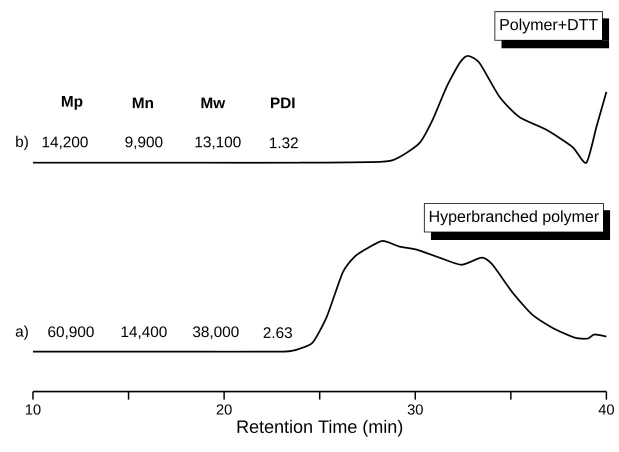 This screenshot has height=452, width=619. Describe the element at coordinates (284, 143) in the screenshot. I see `annotation: 1.32` at that location.